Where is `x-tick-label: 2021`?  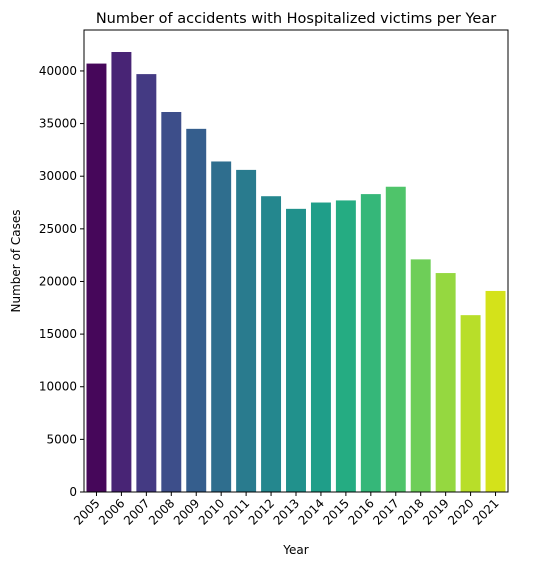
x-tick-label: 2021 is located at coordinates (485, 511).